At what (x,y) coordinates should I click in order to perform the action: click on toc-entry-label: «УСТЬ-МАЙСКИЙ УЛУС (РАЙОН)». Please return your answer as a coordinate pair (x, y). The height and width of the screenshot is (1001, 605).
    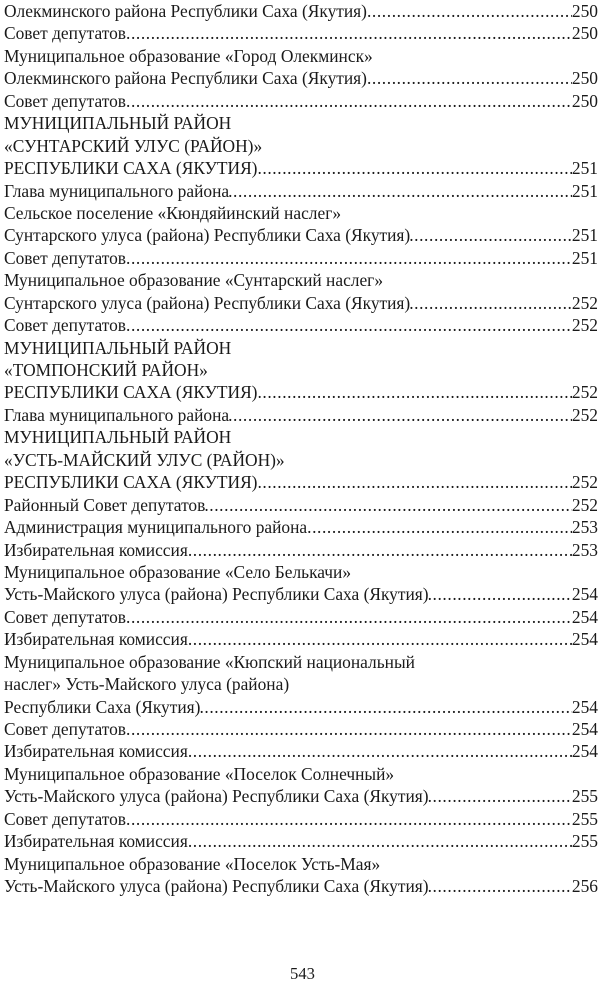
    Looking at the image, I should click on (144, 459).